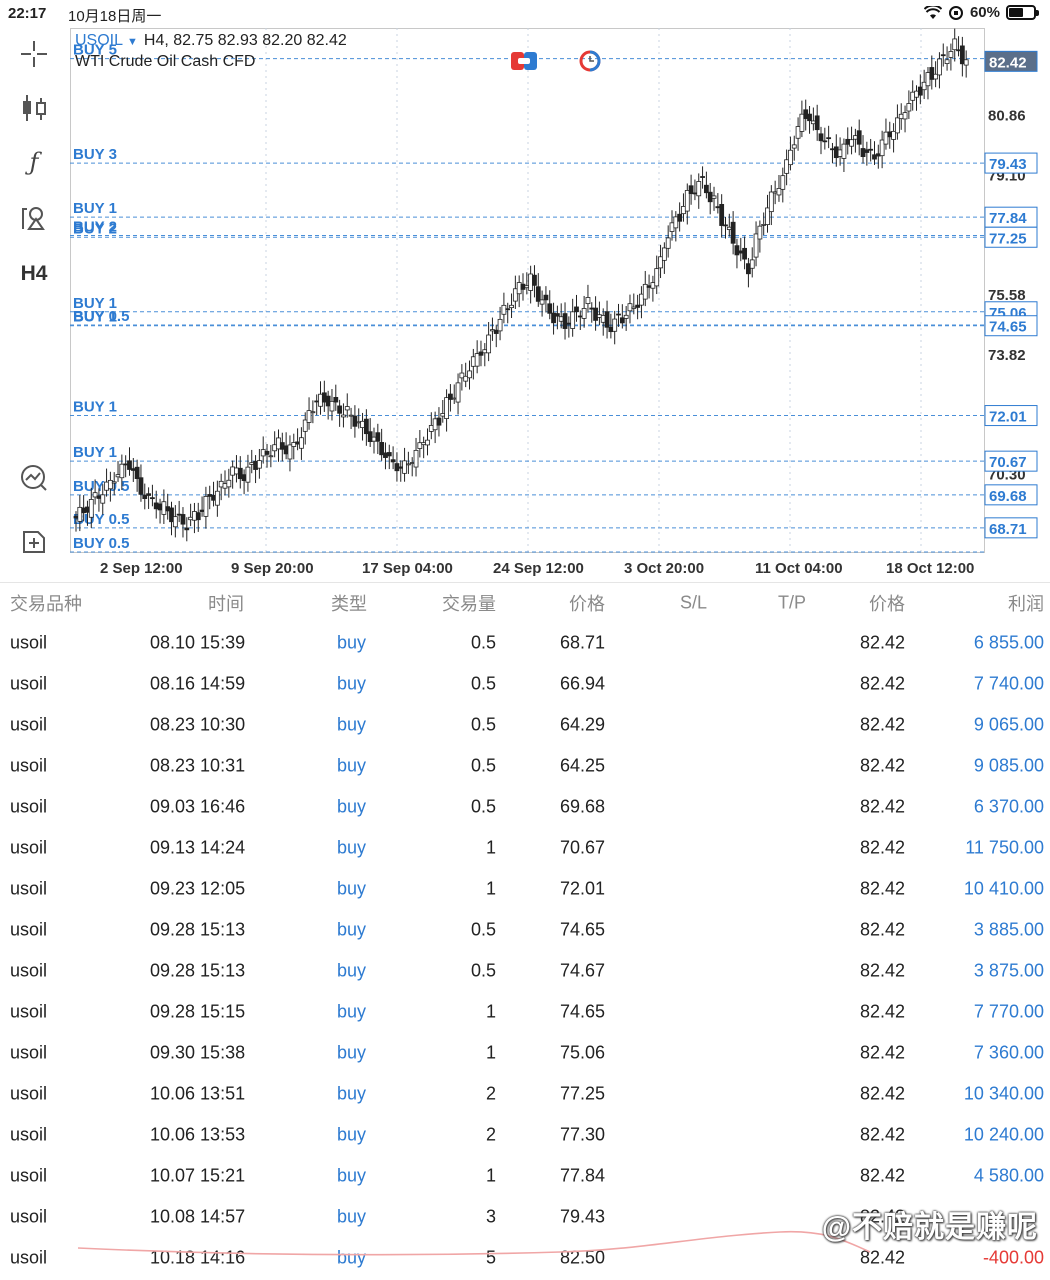 This screenshot has width=1050, height=1280. What do you see at coordinates (34, 162) in the screenshot?
I see `indicator-f-icon: ƒ` at bounding box center [34, 162].